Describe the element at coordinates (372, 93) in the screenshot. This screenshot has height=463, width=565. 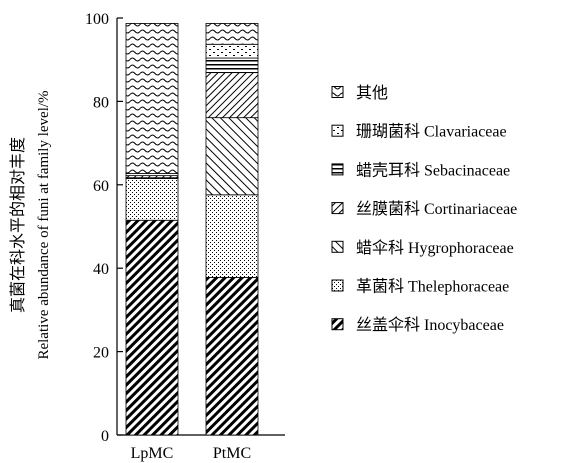
I see `legend-label: 其他` at that location.